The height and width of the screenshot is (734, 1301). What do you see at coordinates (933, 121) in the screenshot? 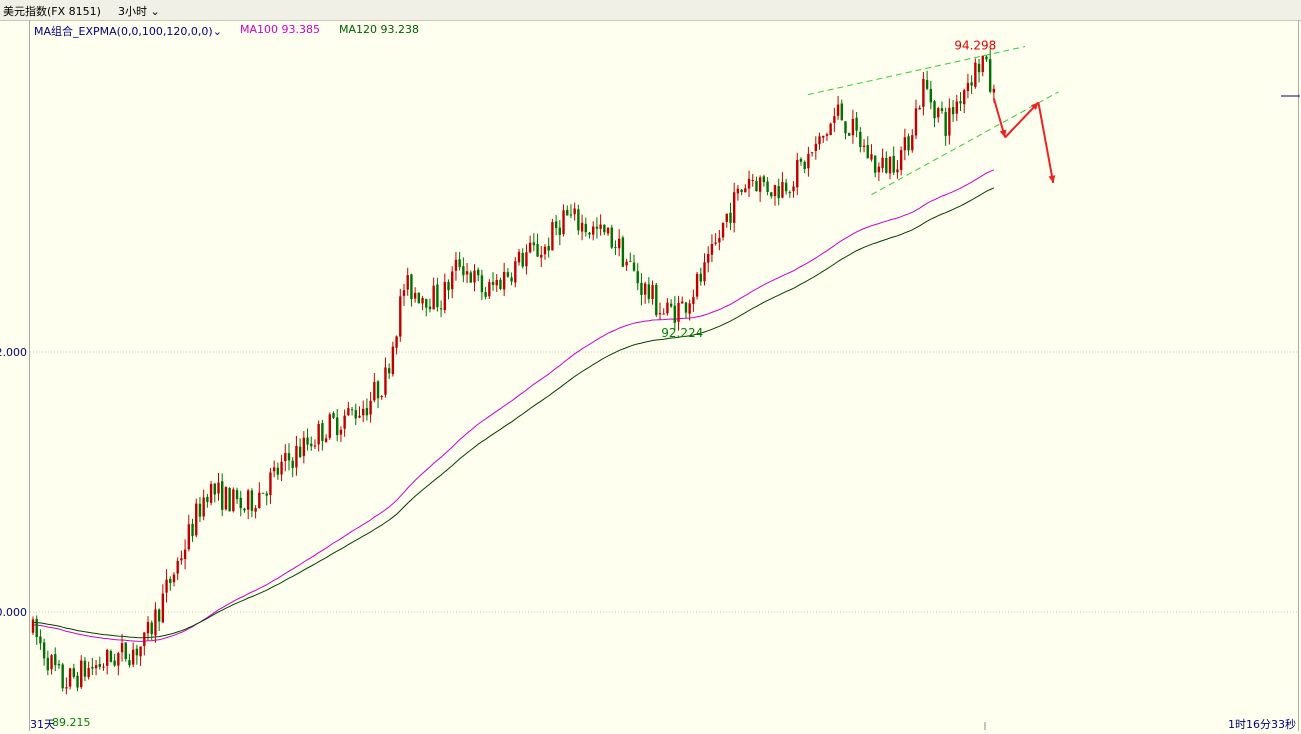
I see `channel-overlay-layer` at bounding box center [933, 121].